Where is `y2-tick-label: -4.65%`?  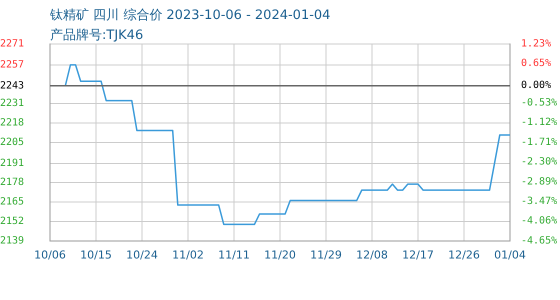
y2-tick-label: -4.65% is located at coordinates (539, 240).